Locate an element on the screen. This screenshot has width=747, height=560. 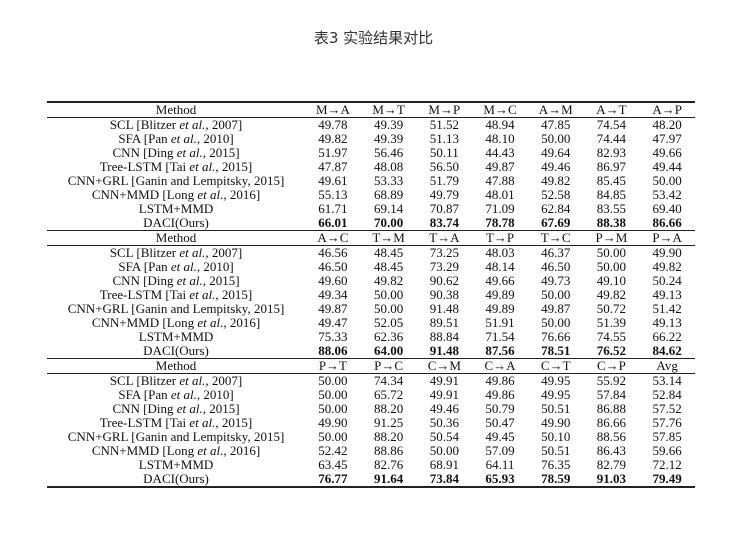
result-value-cell: 50.51 is located at coordinates (556, 451).